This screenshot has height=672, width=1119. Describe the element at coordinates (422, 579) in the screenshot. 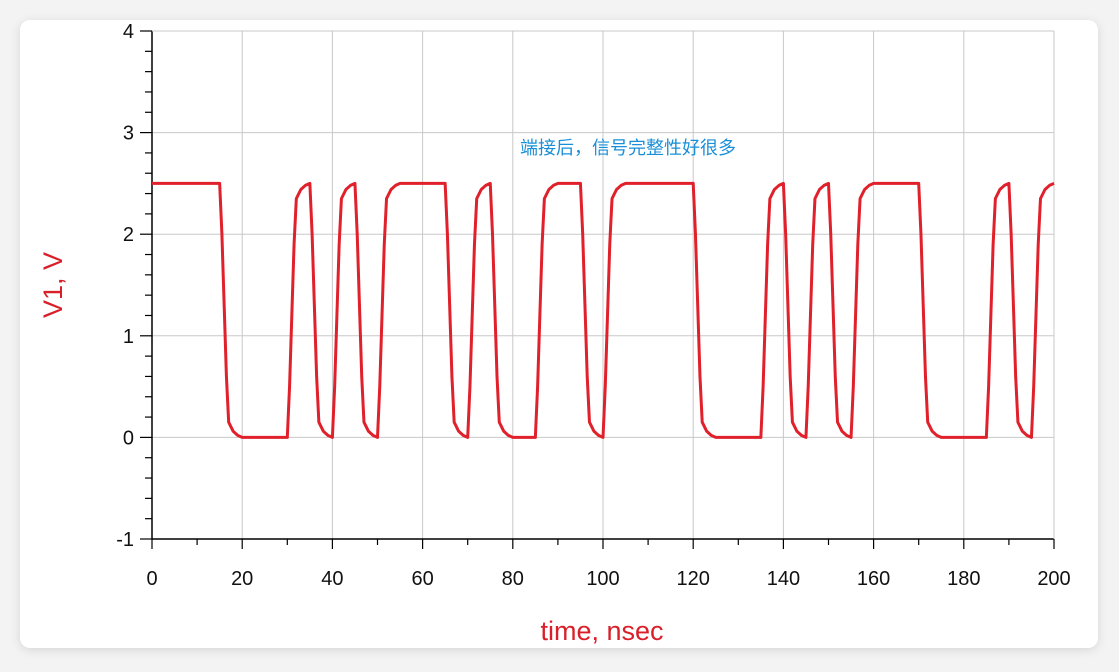

I see `x-tick-label: 60` at that location.